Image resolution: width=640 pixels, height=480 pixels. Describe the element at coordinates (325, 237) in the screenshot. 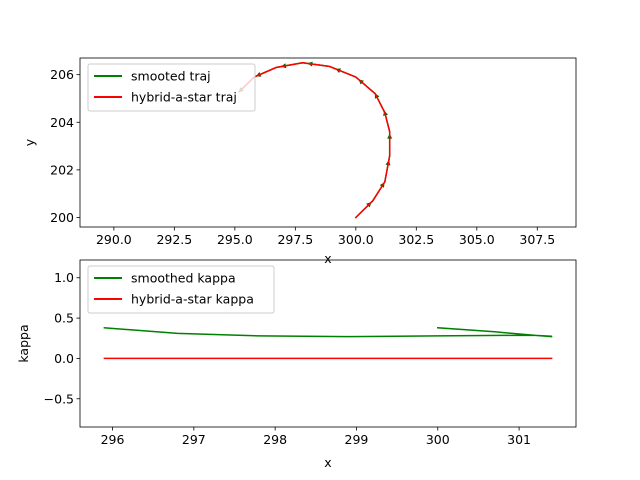

I see `trajectory-x-ticks: 290.0 292.5 295.0 297.5 300.0 302.5 305.0 307.5` at that location.